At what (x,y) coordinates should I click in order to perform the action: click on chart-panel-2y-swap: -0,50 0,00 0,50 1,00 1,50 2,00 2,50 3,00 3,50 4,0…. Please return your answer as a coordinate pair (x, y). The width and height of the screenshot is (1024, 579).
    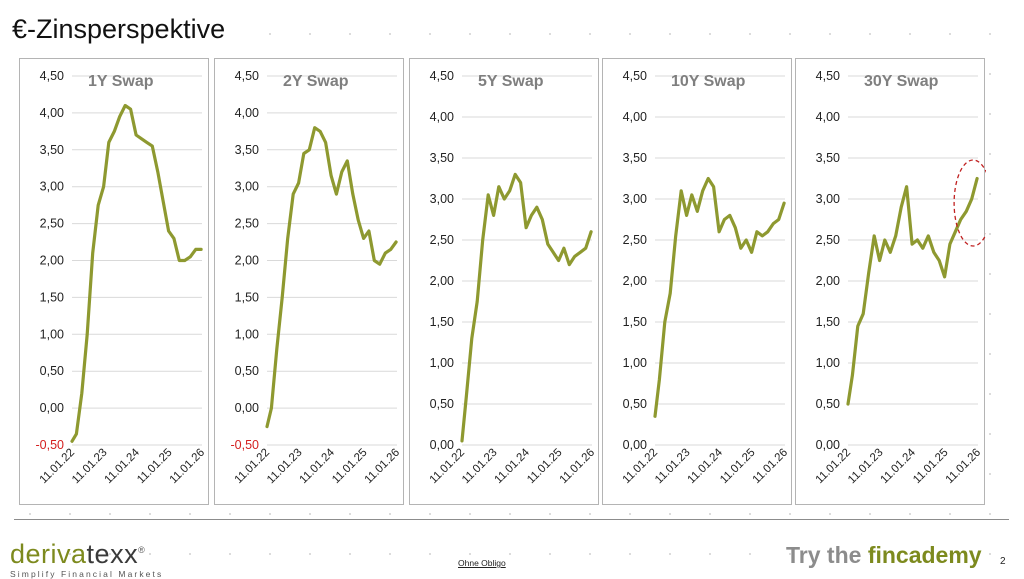
    Looking at the image, I should click on (309, 281).